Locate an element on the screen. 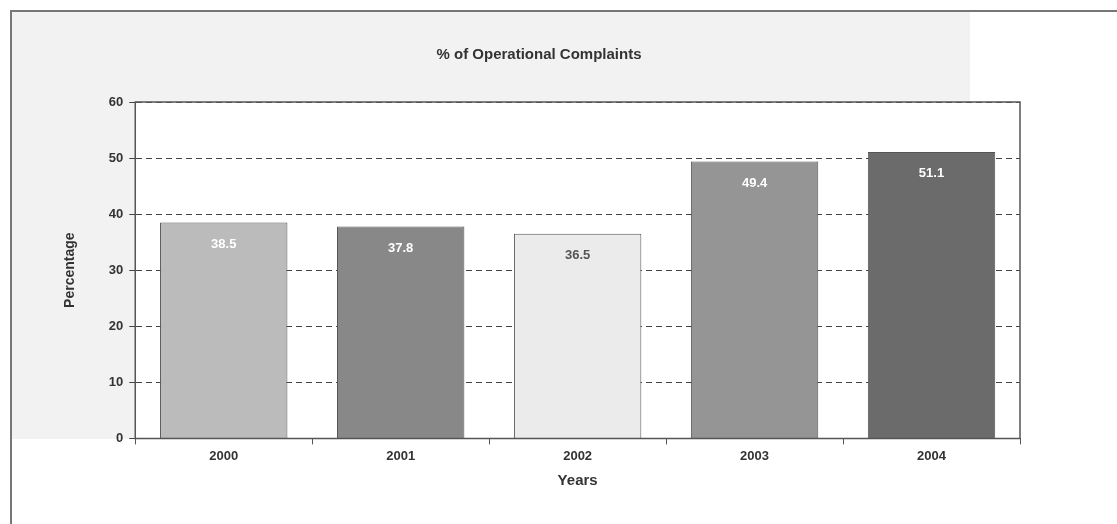 The width and height of the screenshot is (1117, 524). x-tick-label: 2001 is located at coordinates (401, 455).